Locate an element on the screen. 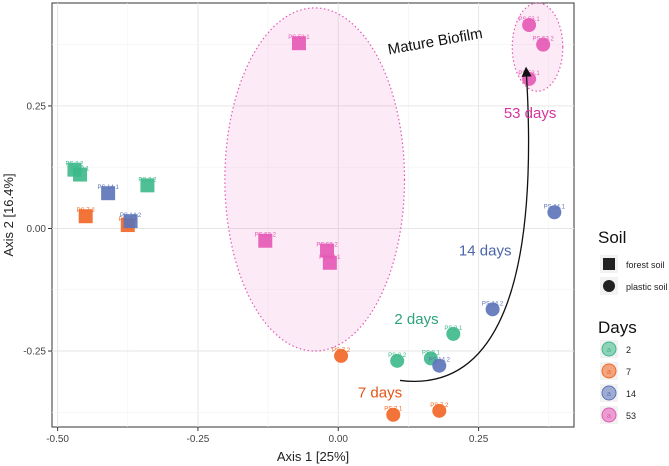 The image size is (669, 466). square-point-day7 is located at coordinates (85, 216).